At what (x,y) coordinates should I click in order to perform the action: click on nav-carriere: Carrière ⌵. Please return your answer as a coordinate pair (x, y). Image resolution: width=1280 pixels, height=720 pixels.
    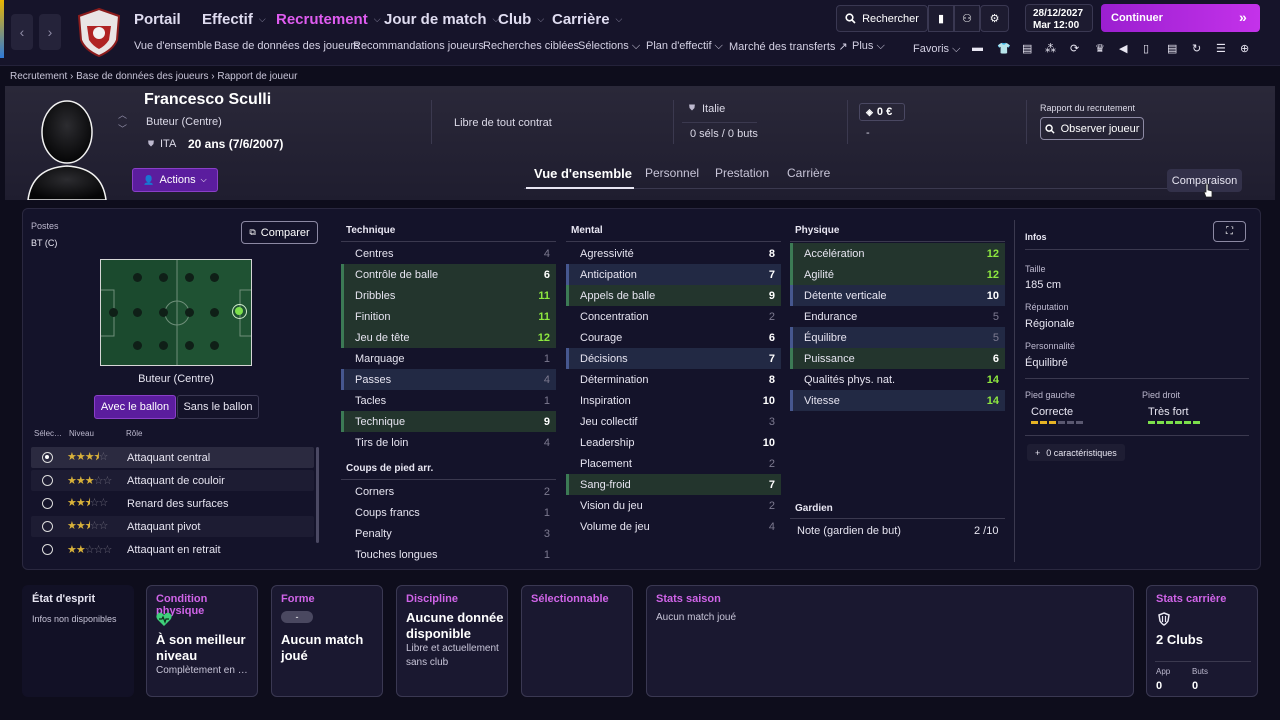
    Looking at the image, I should click on (587, 19).